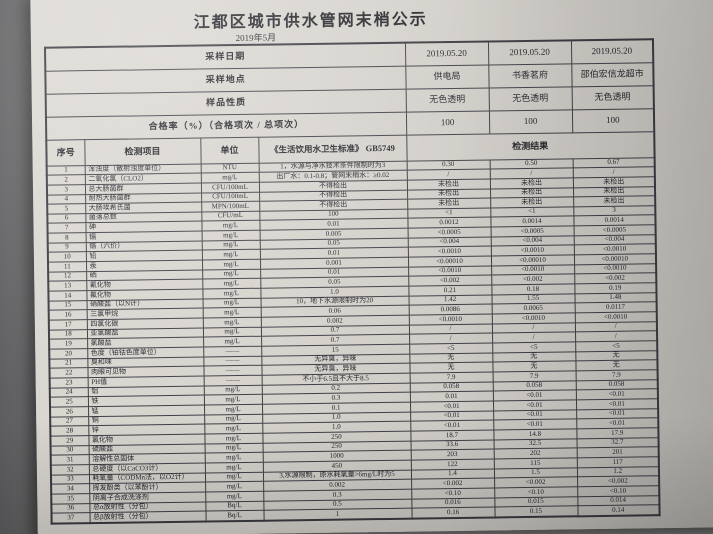  What do you see at coordinates (70, 479) in the screenshot?
I see `row-index: 33` at bounding box center [70, 479].